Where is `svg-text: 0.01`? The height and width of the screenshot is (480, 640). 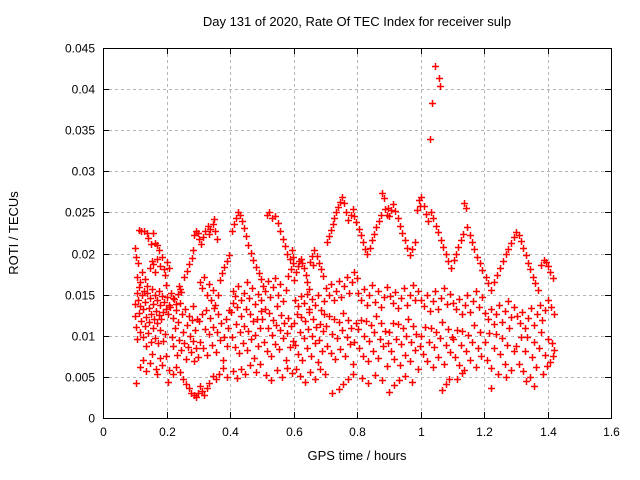
svg-text: 0.01 is located at coordinates (84, 337).